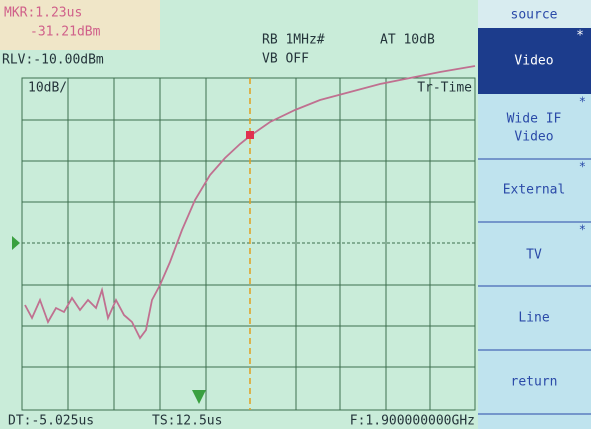  I want to click on menu-item-label: TV, so click(534, 255).